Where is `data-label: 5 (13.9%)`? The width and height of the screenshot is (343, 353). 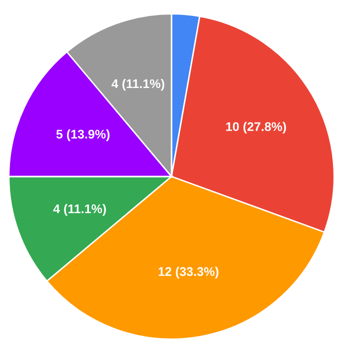 data-label: 5 (13.9%) is located at coordinates (83, 135).